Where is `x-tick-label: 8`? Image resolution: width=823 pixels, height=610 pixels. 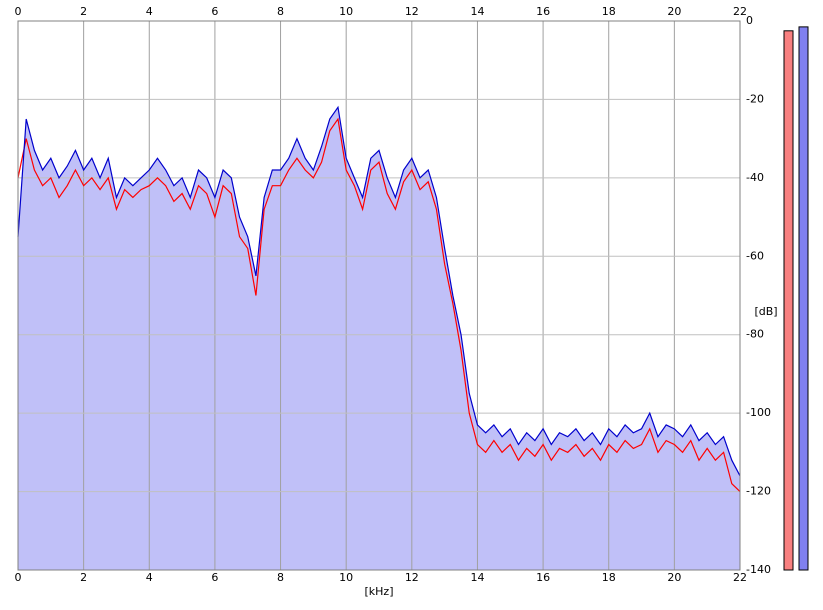
x-tick-label: 8 is located at coordinates (280, 577).